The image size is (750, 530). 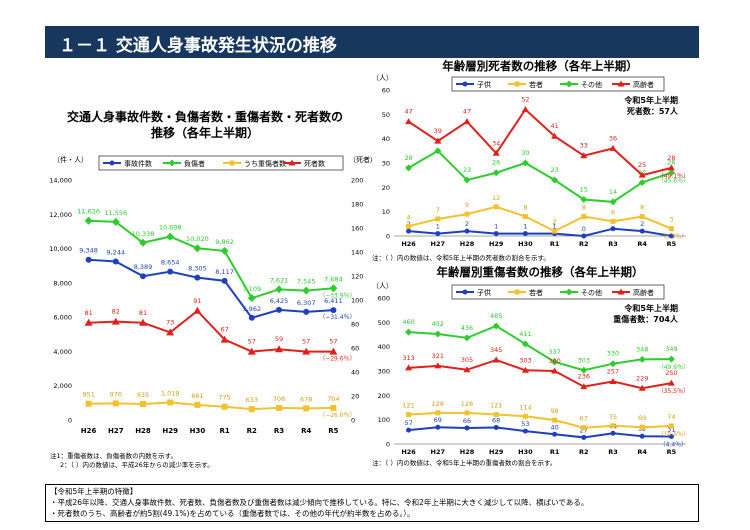 What do you see at coordinates (386, 91) in the screenshot?
I see `deaths-y-tick: 60` at bounding box center [386, 91].